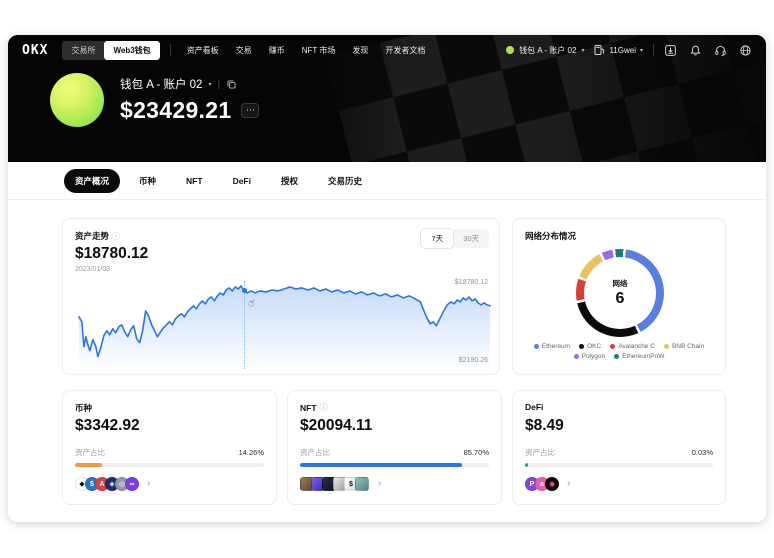 The width and height of the screenshot is (774, 558). What do you see at coordinates (362, 484) in the screenshot?
I see `nft-thumbnail` at bounding box center [362, 484].